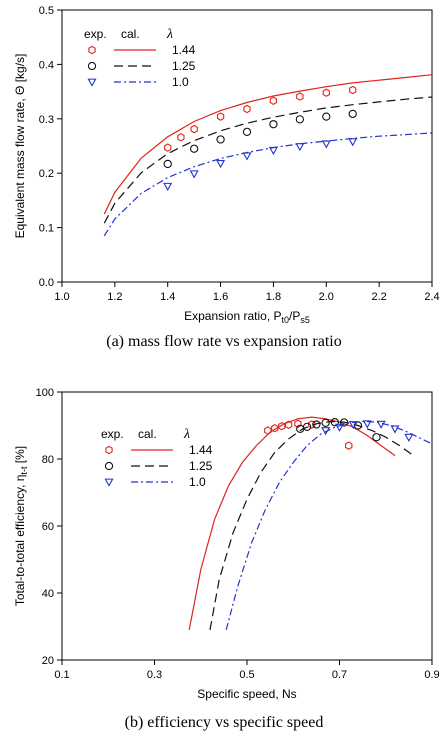 Image resolution: width=448 pixels, height=745 pixels. Describe the element at coordinates (246, 694) in the screenshot. I see `x-axis-label: Specific speed, Ns` at that location.